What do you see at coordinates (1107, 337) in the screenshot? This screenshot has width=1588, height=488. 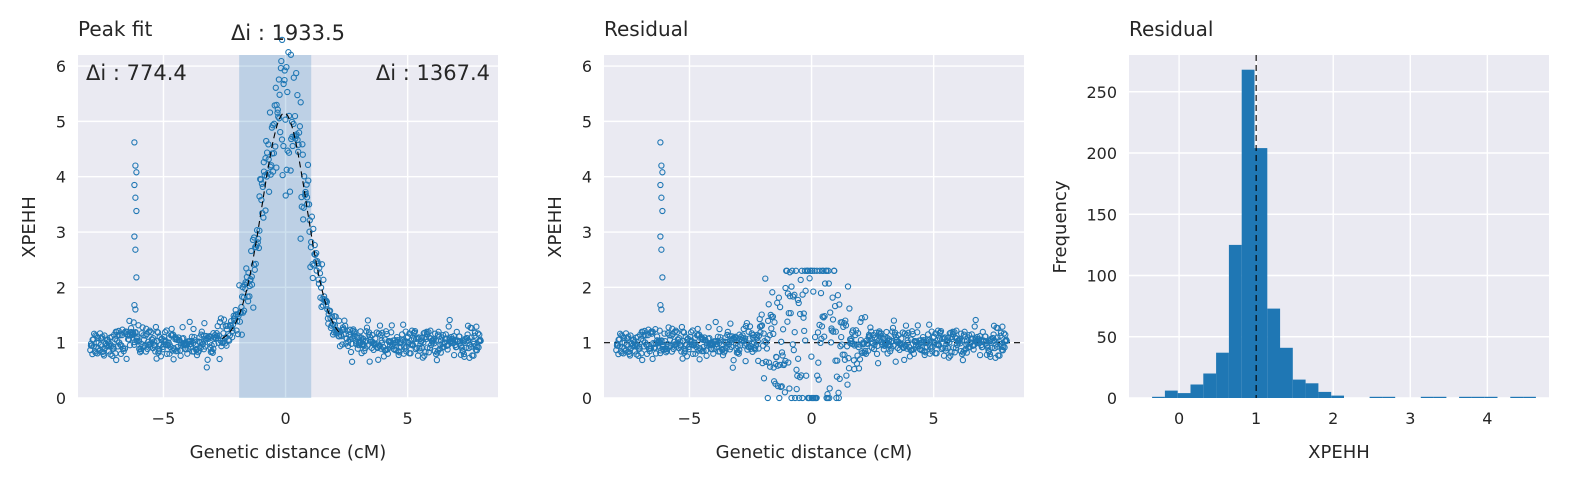 I see `y-tick-label: 50` at bounding box center [1107, 337].